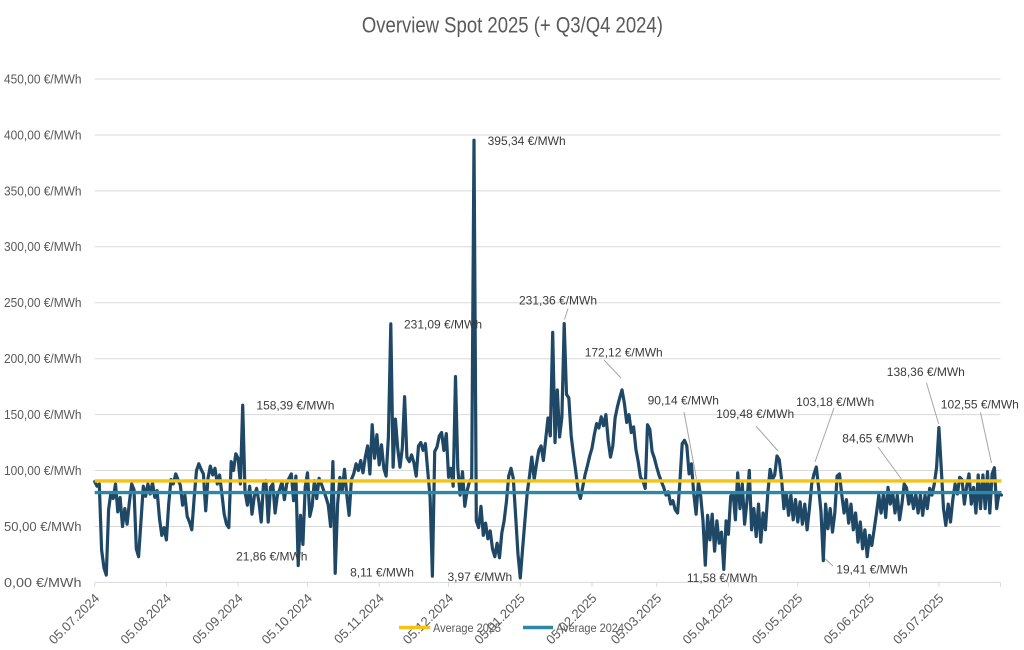 The height and width of the screenshot is (650, 1024). What do you see at coordinates (443, 325) in the screenshot?
I see `svg-text: 231,09 €/MWh` at bounding box center [443, 325].